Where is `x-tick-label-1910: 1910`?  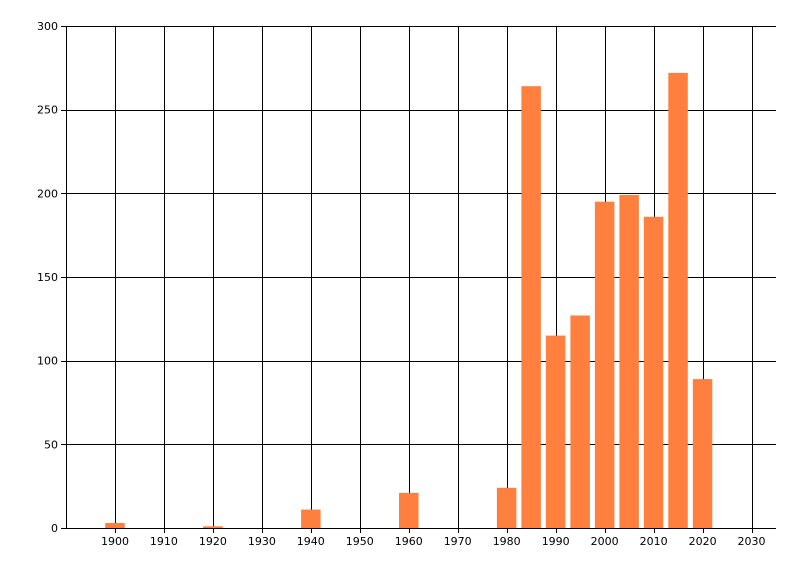
x-tick-label-1910: 1910 is located at coordinates (164, 541).